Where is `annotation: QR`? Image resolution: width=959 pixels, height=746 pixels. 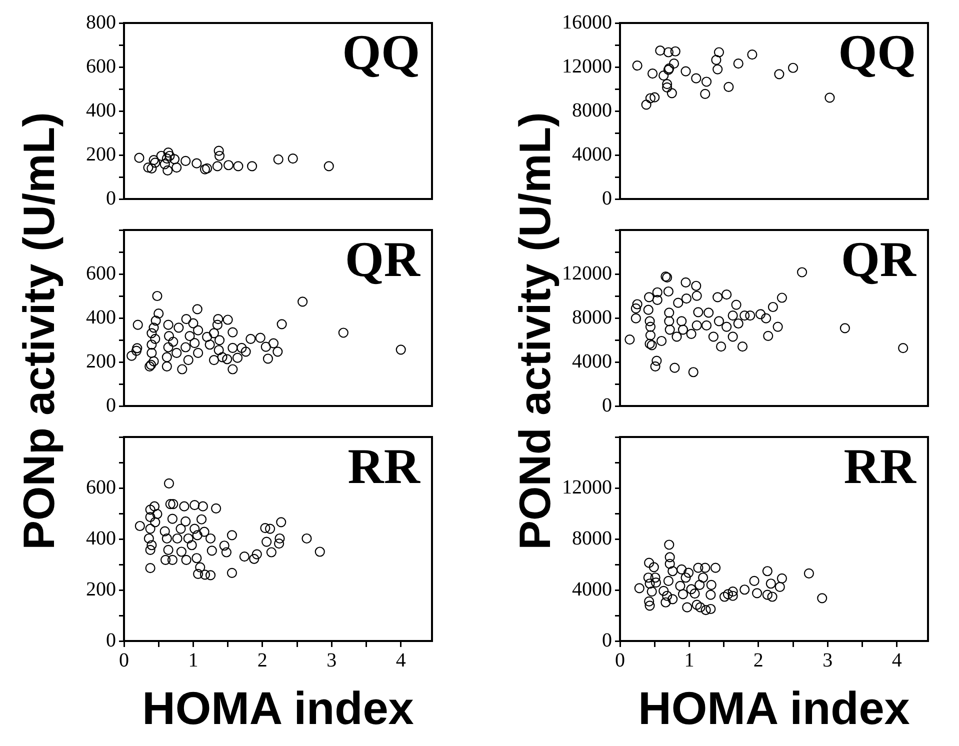 annotation: QR is located at coordinates (879, 258).